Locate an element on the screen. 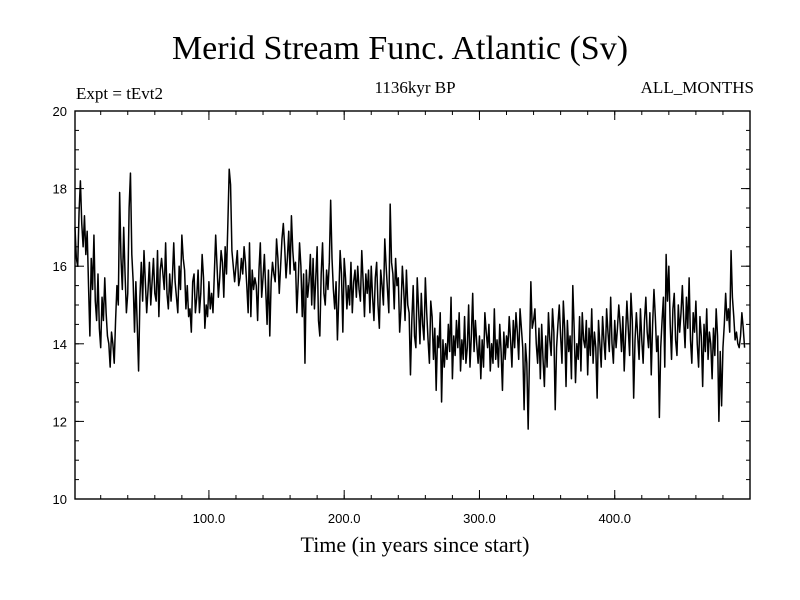 This screenshot has width=800, height=600. y-tick-label: 10 is located at coordinates (60, 499).